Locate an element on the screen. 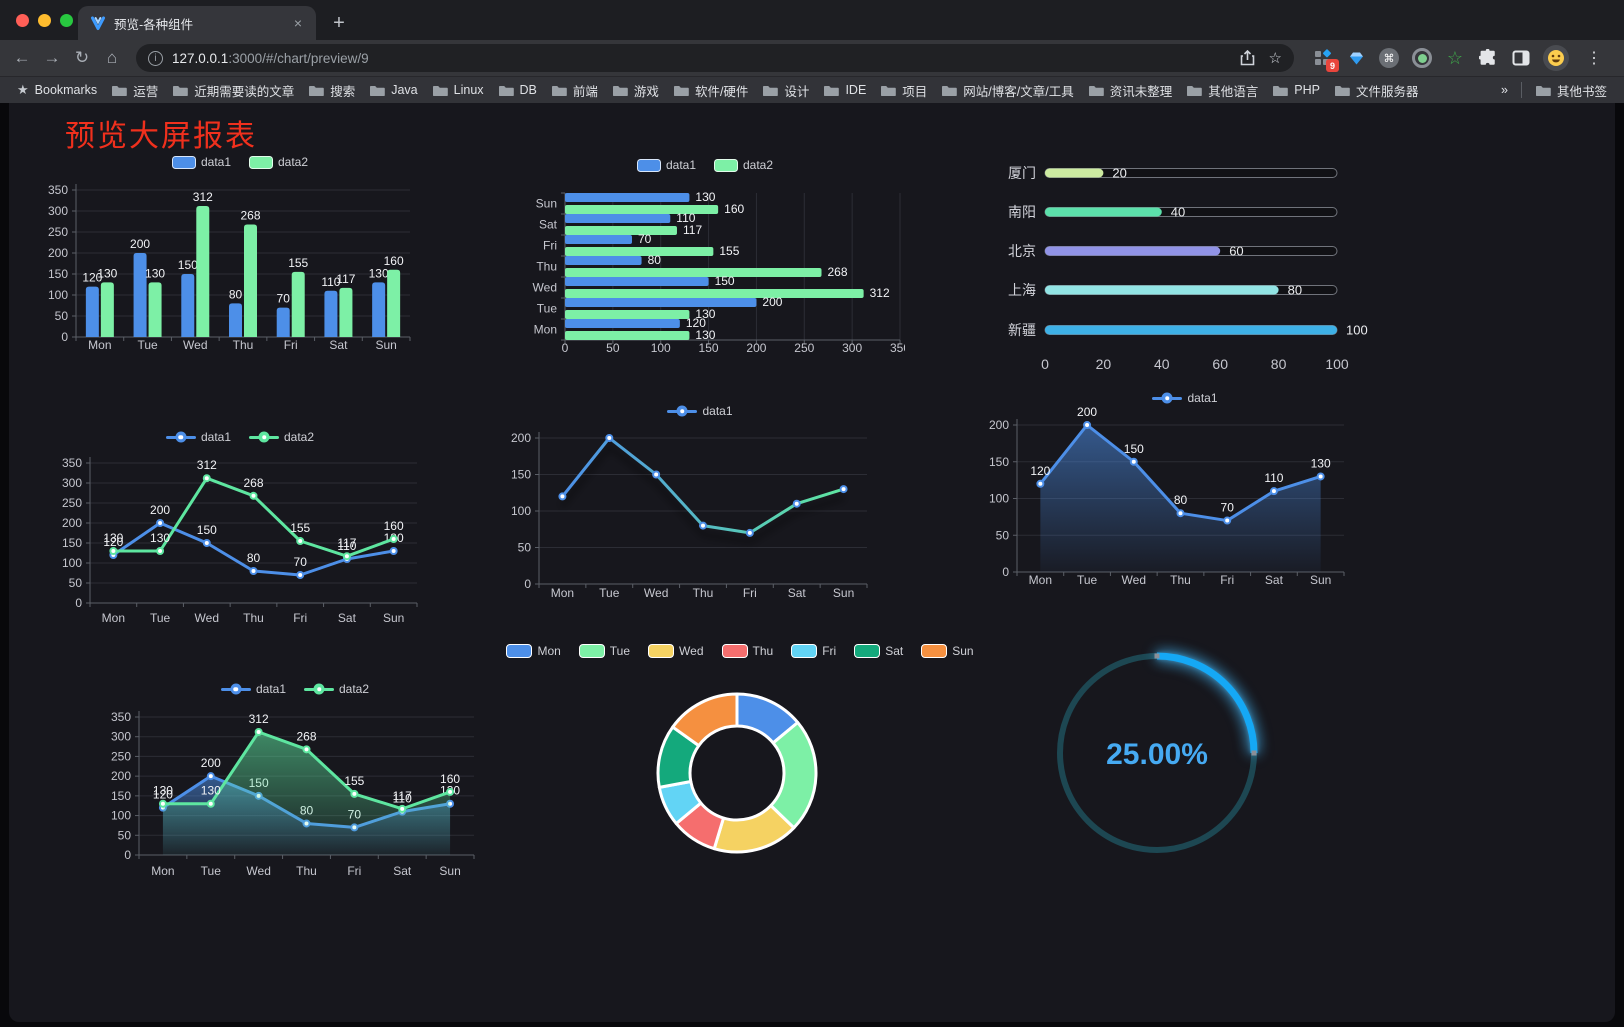 This screenshot has width=1624, height=1027. bookmark-folder: 资讯未整理 is located at coordinates (1130, 90).